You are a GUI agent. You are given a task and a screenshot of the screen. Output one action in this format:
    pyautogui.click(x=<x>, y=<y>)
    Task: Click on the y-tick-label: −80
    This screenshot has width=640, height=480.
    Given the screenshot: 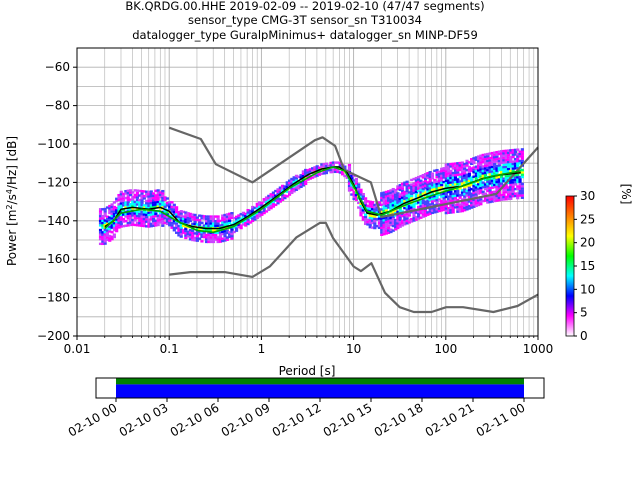 What is the action you would take?
    pyautogui.click(x=57, y=106)
    